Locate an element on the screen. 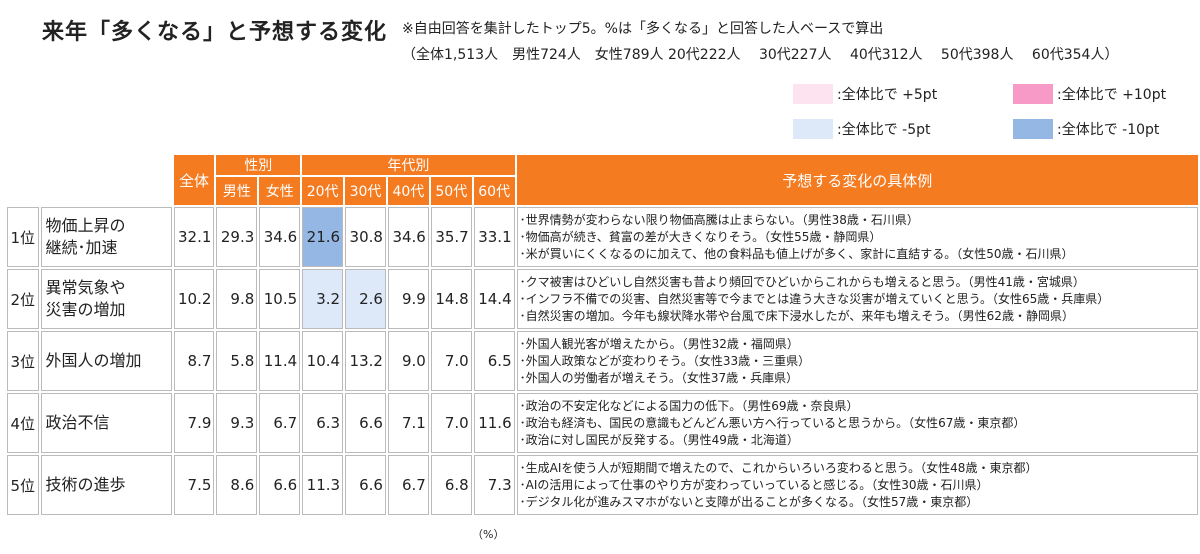 This screenshot has height=554, width=1200. value-female: 34.6 is located at coordinates (280, 237).